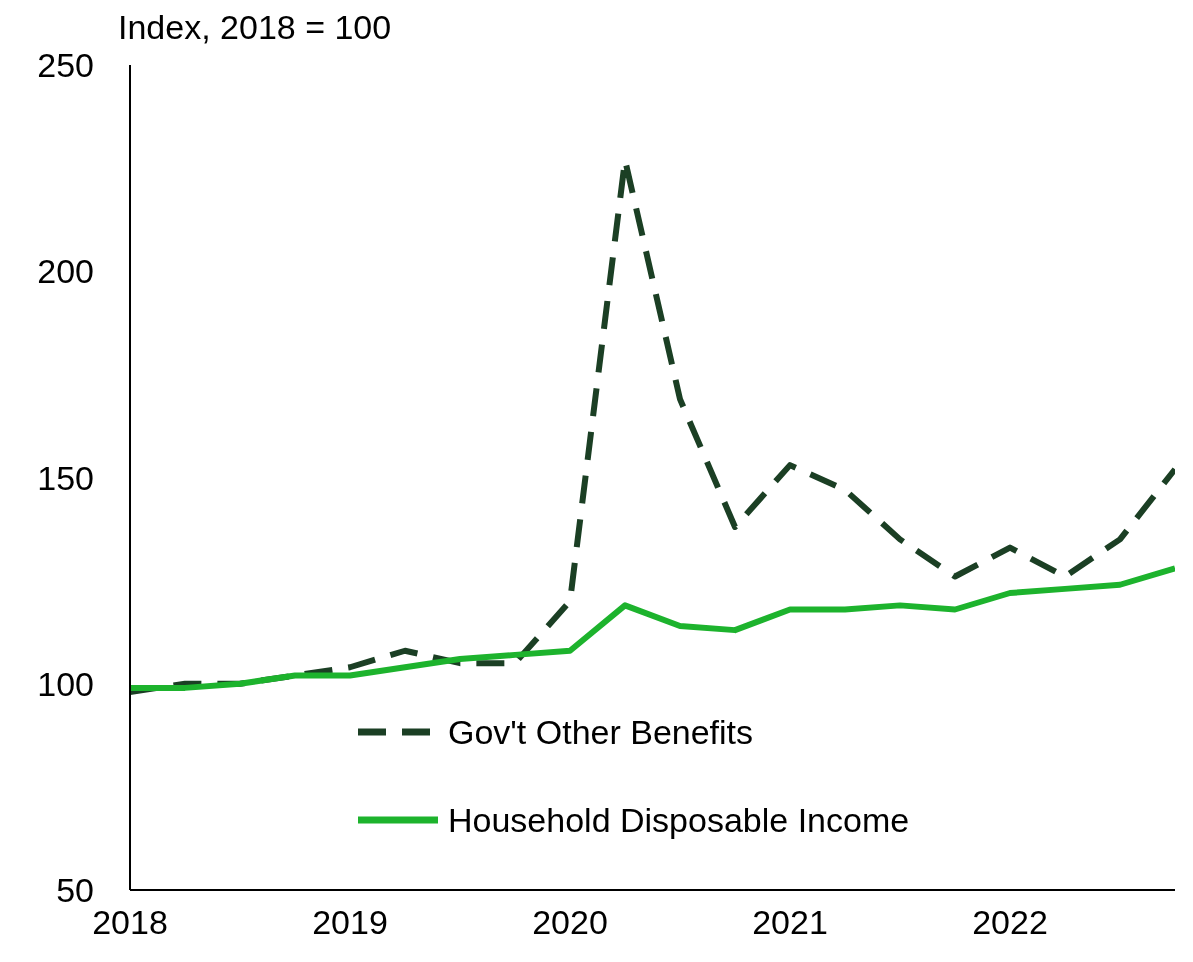  What do you see at coordinates (1010, 922) in the screenshot?
I see `x-tick-label: 2022` at bounding box center [1010, 922].